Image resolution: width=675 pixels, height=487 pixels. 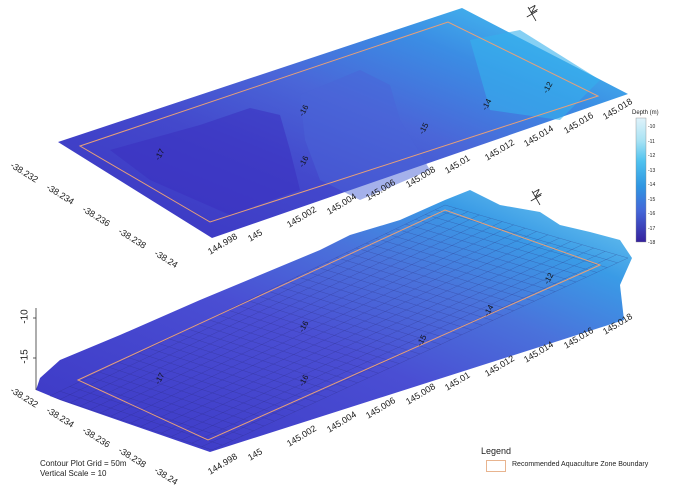 I want to click on north-arrow-bottom, so click(x=536, y=198).